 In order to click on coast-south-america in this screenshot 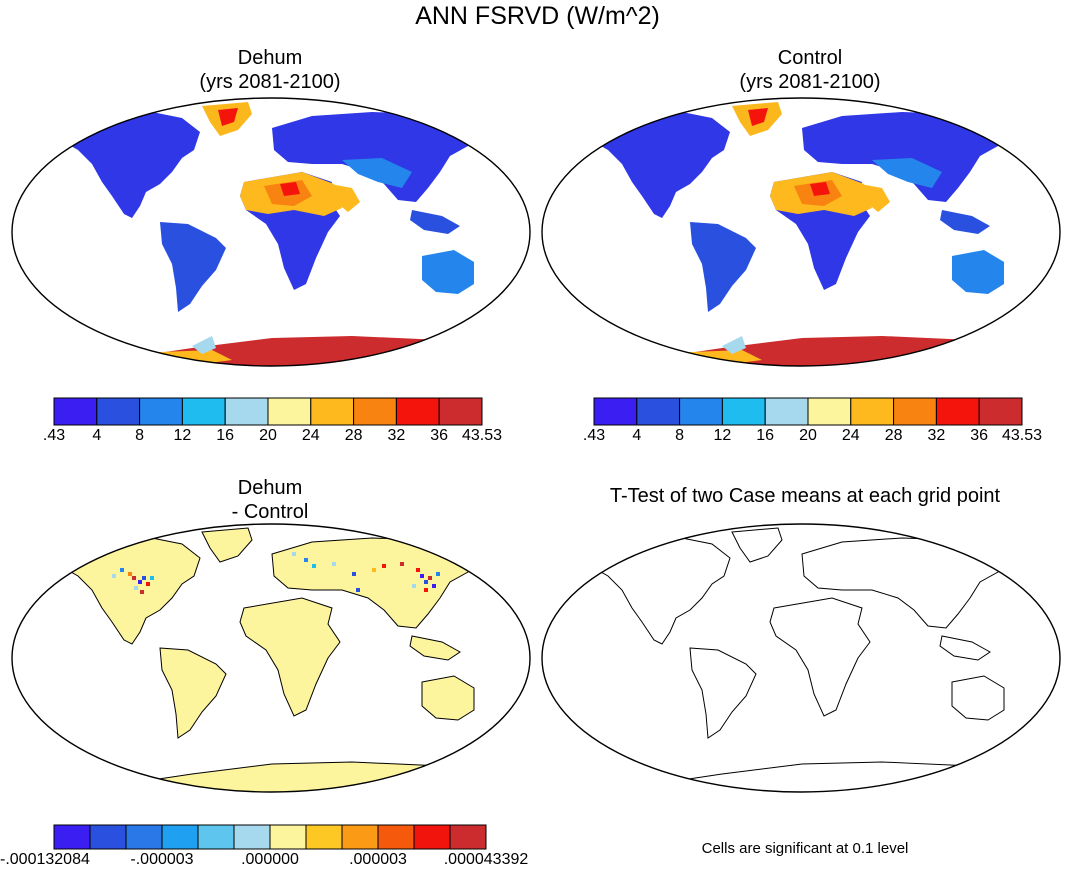, I will do `click(723, 693)`.